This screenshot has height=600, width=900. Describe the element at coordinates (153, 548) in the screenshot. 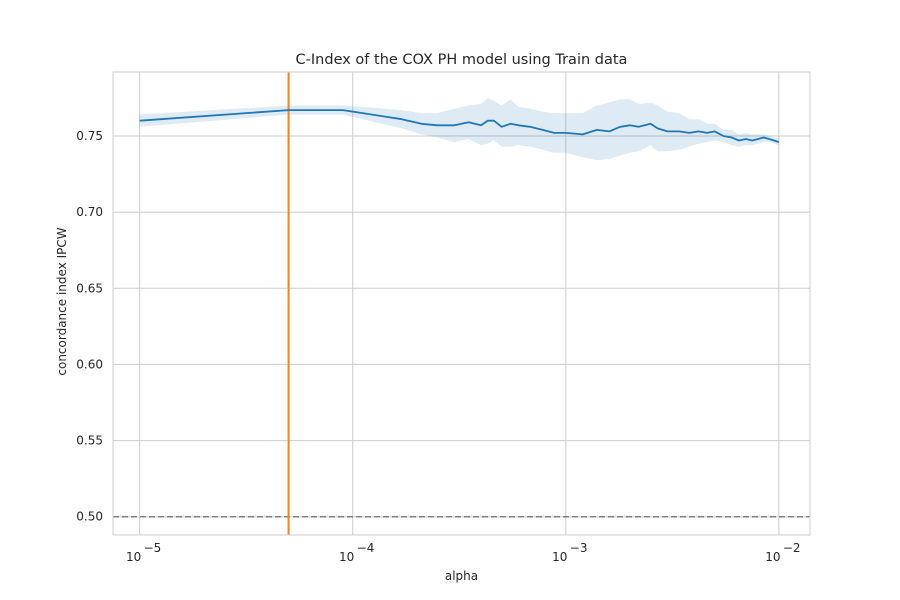

I see `x-tick-exponent: −5` at that location.